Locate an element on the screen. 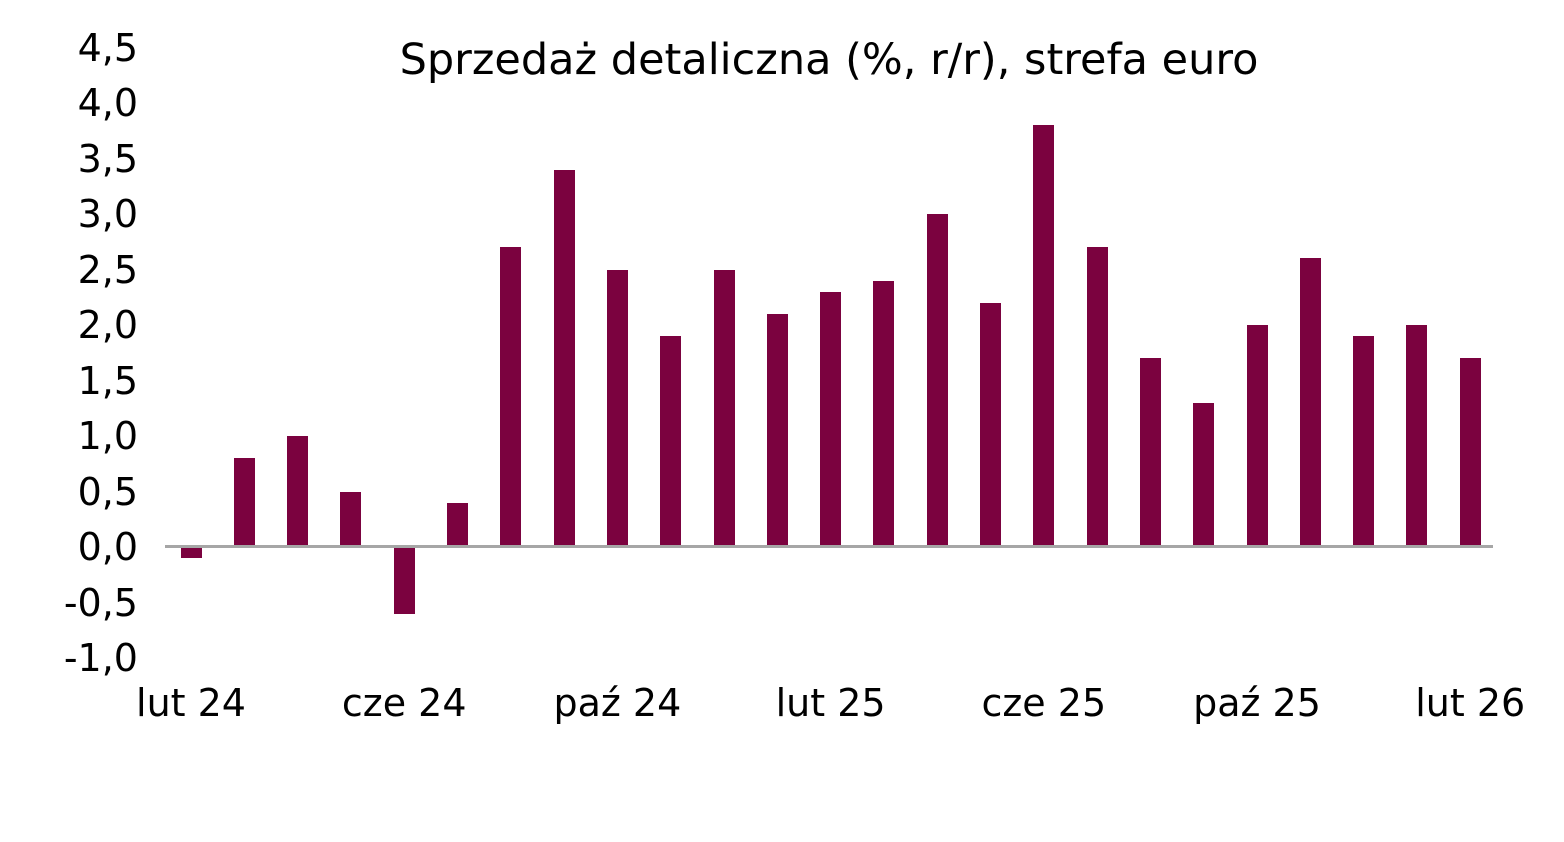  x-tick-label: cze 24 is located at coordinates (404, 703).